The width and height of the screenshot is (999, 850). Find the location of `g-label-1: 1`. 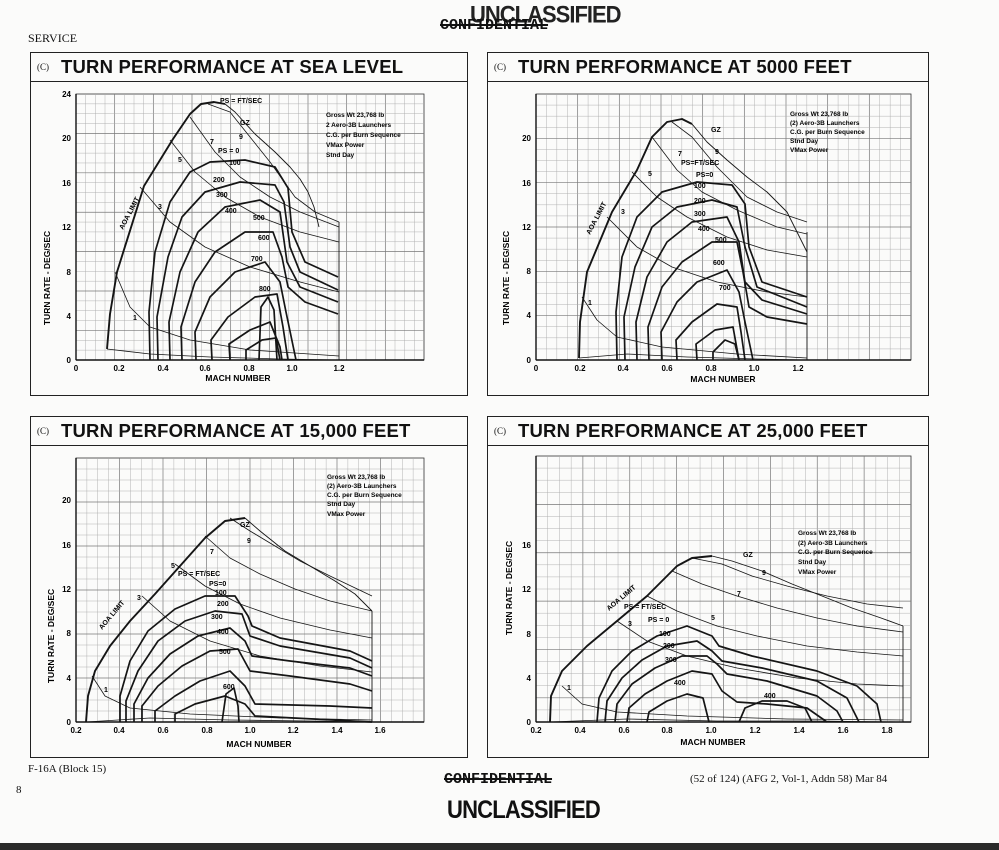

g-label-1: 1 is located at coordinates (135, 318).